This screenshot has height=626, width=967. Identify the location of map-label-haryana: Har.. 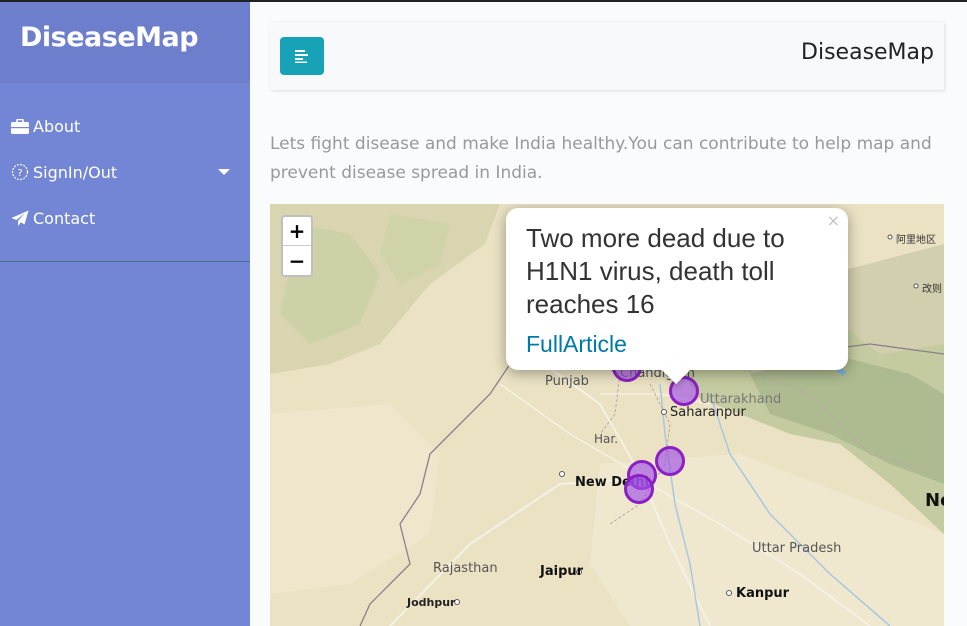
(606, 439).